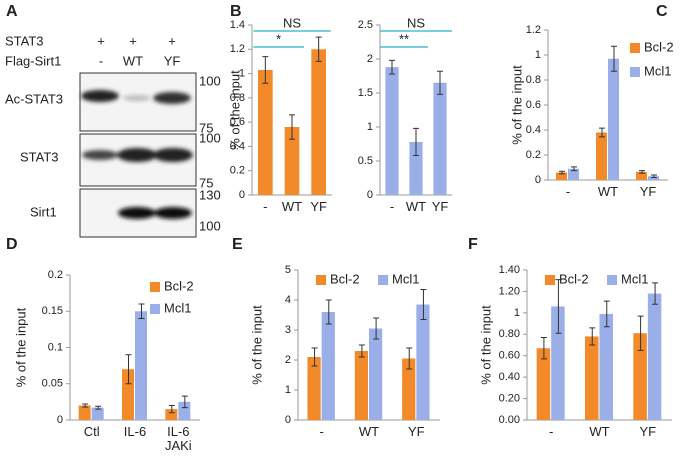 The height and width of the screenshot is (463, 683). What do you see at coordinates (662, 11) in the screenshot?
I see `panel-label: C` at bounding box center [662, 11].